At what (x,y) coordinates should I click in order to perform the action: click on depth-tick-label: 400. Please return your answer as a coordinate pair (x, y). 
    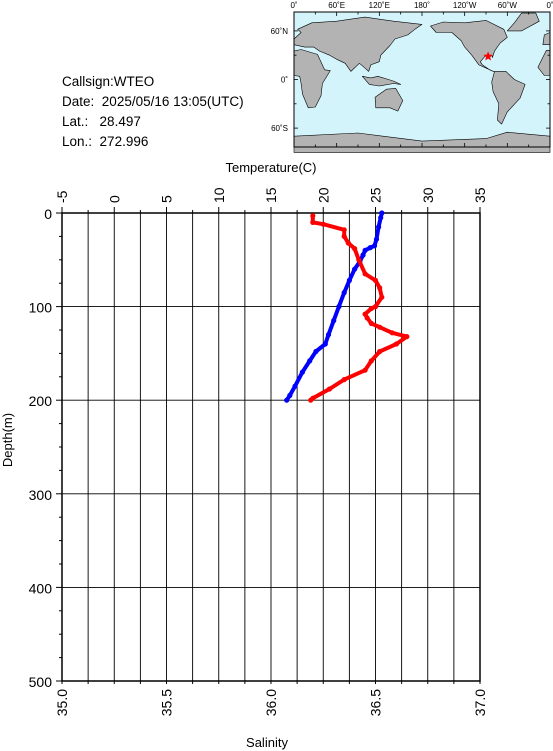
    Looking at the image, I should click on (41, 588).